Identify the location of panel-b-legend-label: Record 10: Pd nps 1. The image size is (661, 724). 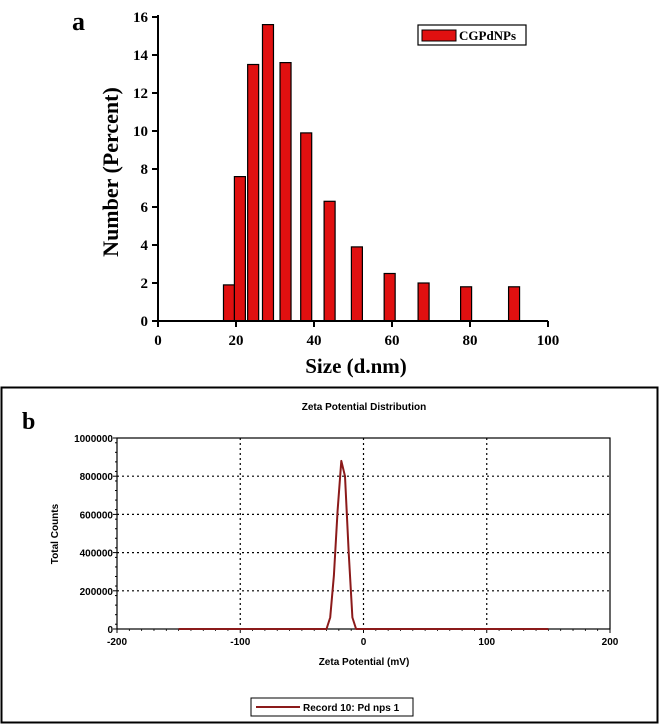
(351, 708).